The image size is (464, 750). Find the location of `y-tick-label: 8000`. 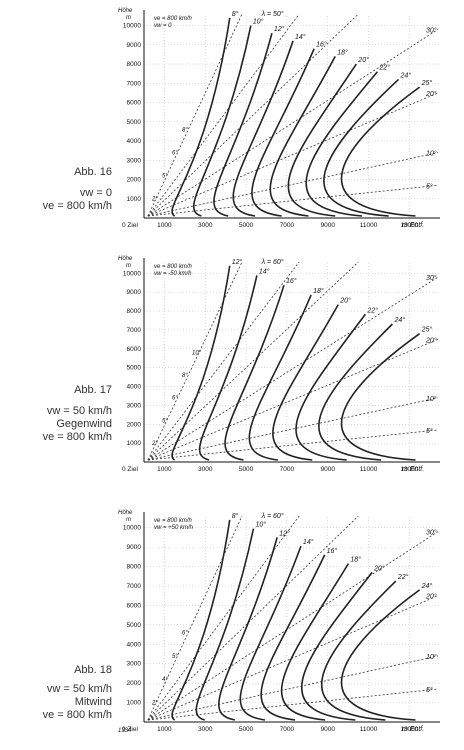

y-tick-label: 8000 is located at coordinates (134, 567).